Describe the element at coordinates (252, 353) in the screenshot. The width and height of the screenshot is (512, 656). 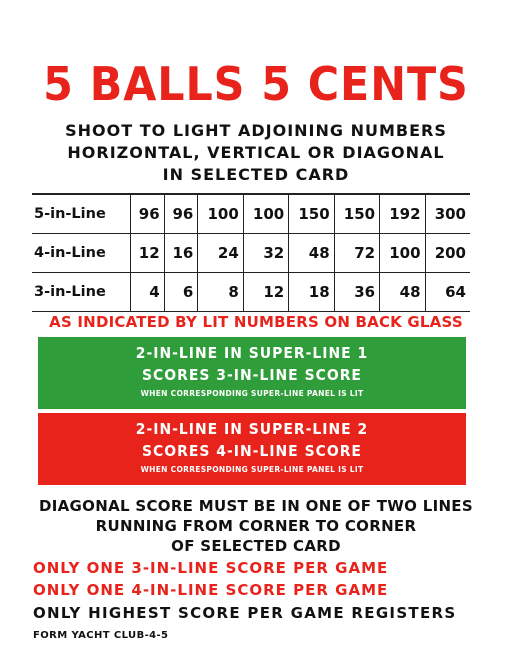
I see `super-line-1-heading: 2-IN-LINE IN SUPER-LINE 1` at that location.